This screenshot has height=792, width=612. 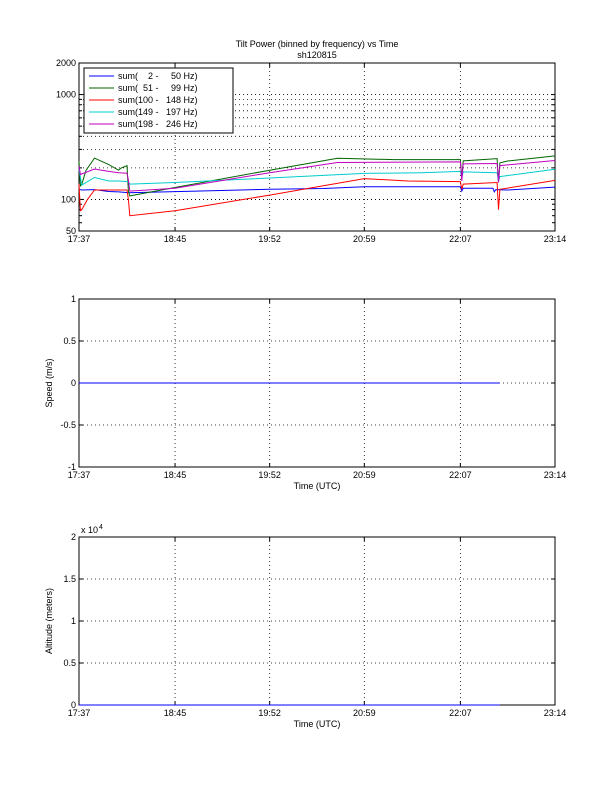 What do you see at coordinates (72, 467) in the screenshot?
I see `y-tick-label: -1` at bounding box center [72, 467].